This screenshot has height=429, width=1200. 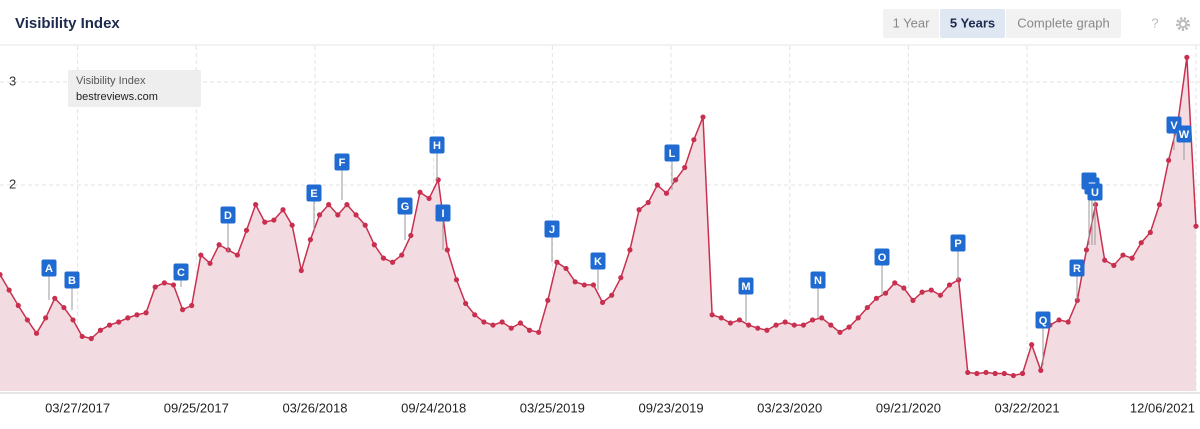 I want to click on event-marker: C, so click(x=181, y=275).